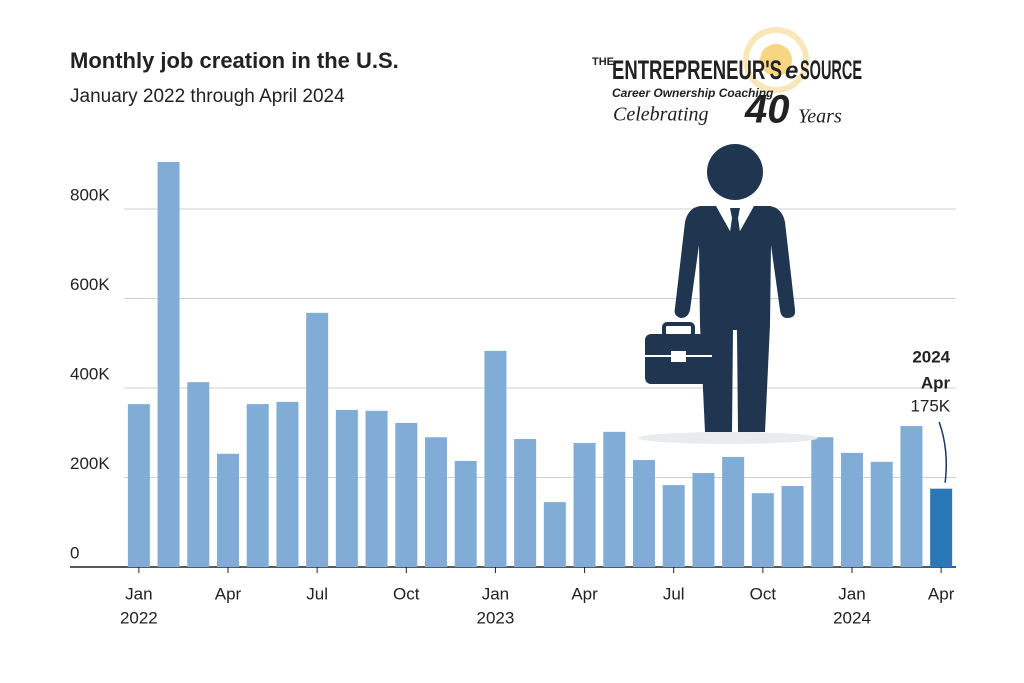 The width and height of the screenshot is (1024, 683). Describe the element at coordinates (74, 552) in the screenshot. I see `y-tick-label: 0` at that location.